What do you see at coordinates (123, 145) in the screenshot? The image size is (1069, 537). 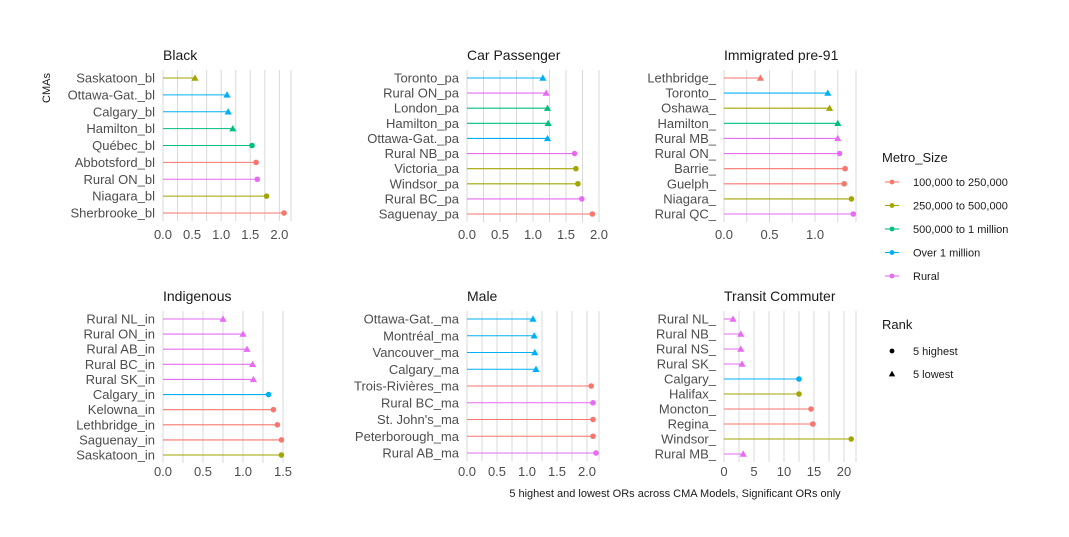 I see `category-label: Québec_bl` at bounding box center [123, 145].